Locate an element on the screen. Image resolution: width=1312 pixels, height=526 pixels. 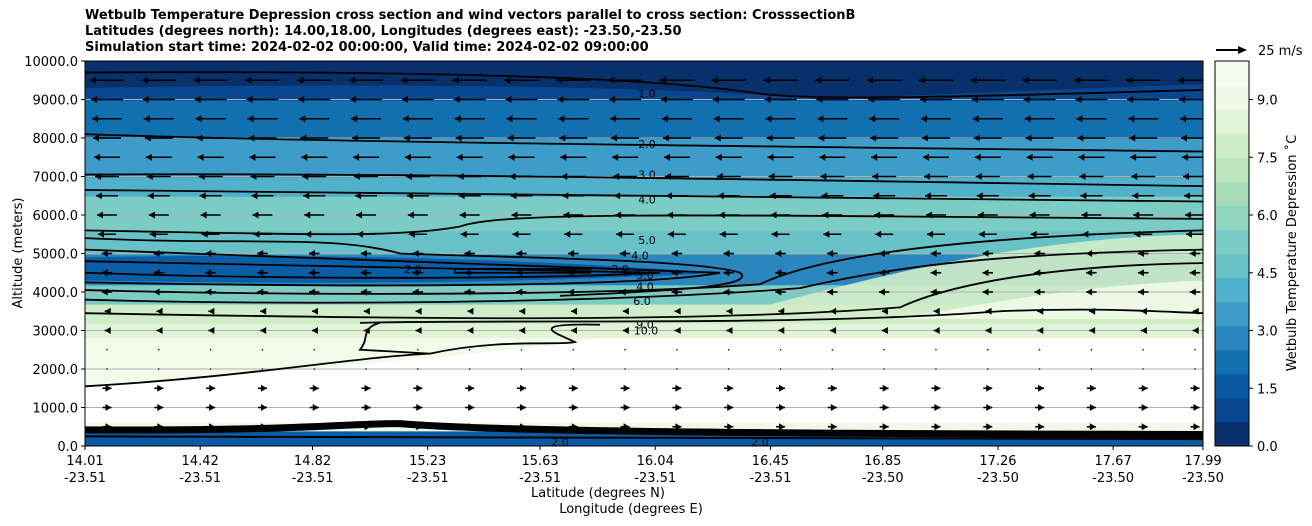
x-tick-label-lat: 16.85 is located at coordinates (882, 461).